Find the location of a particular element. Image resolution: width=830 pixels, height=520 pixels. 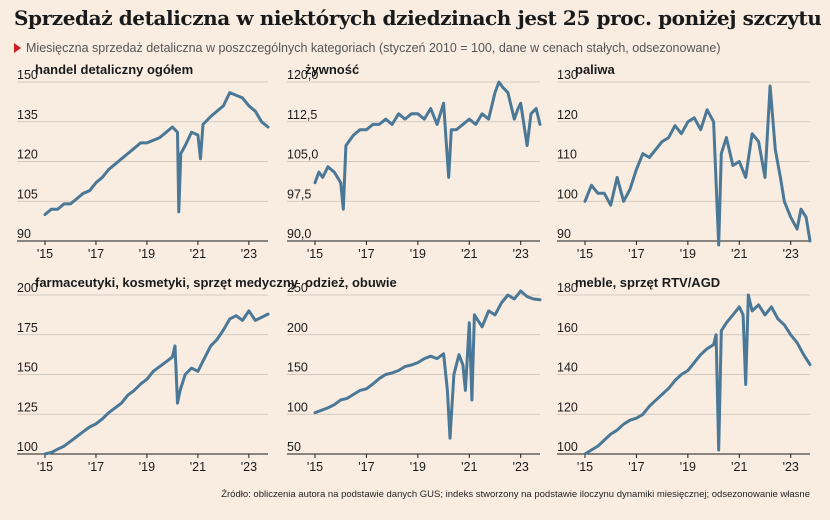

y-tick-label: 250 is located at coordinates (297, 288).